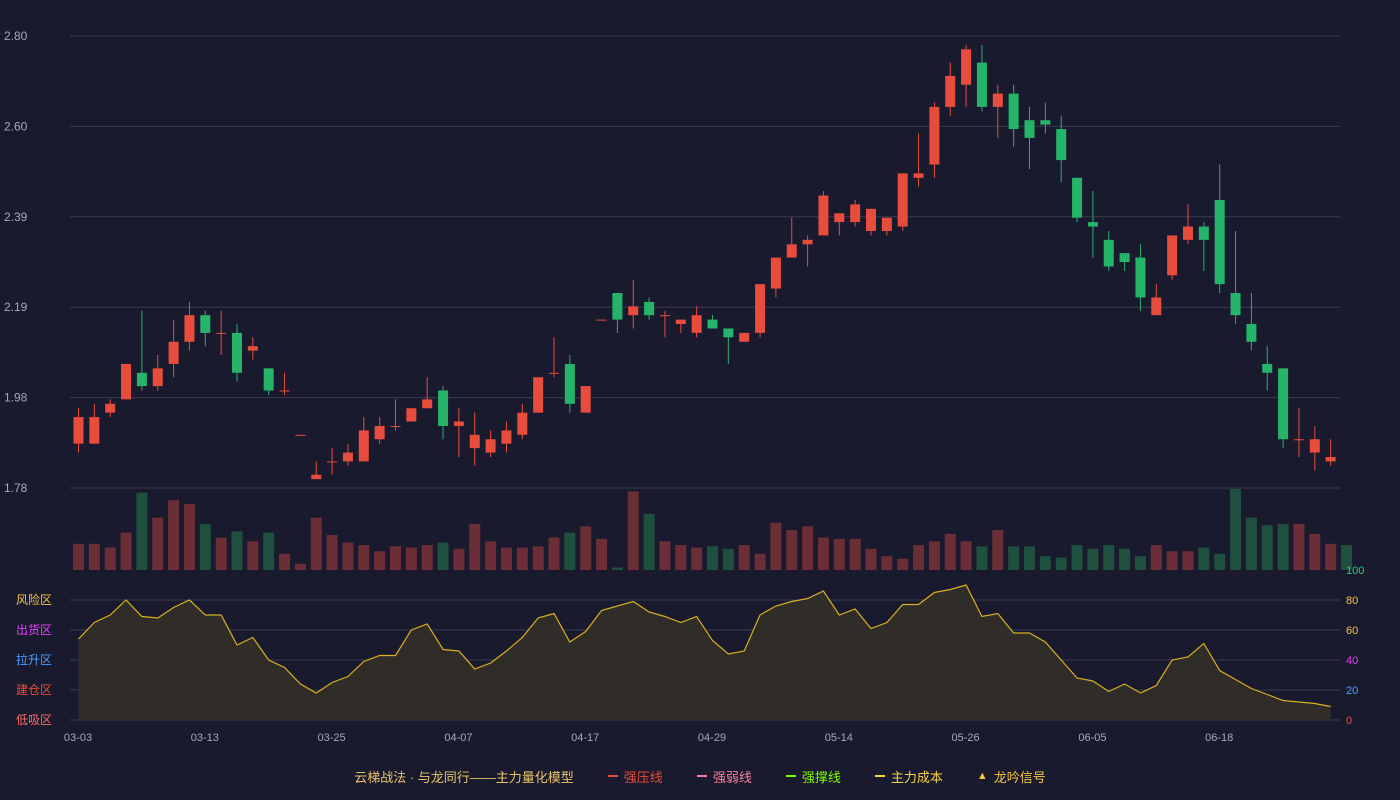  I want to click on legend-label: 强撑线, so click(821, 777).